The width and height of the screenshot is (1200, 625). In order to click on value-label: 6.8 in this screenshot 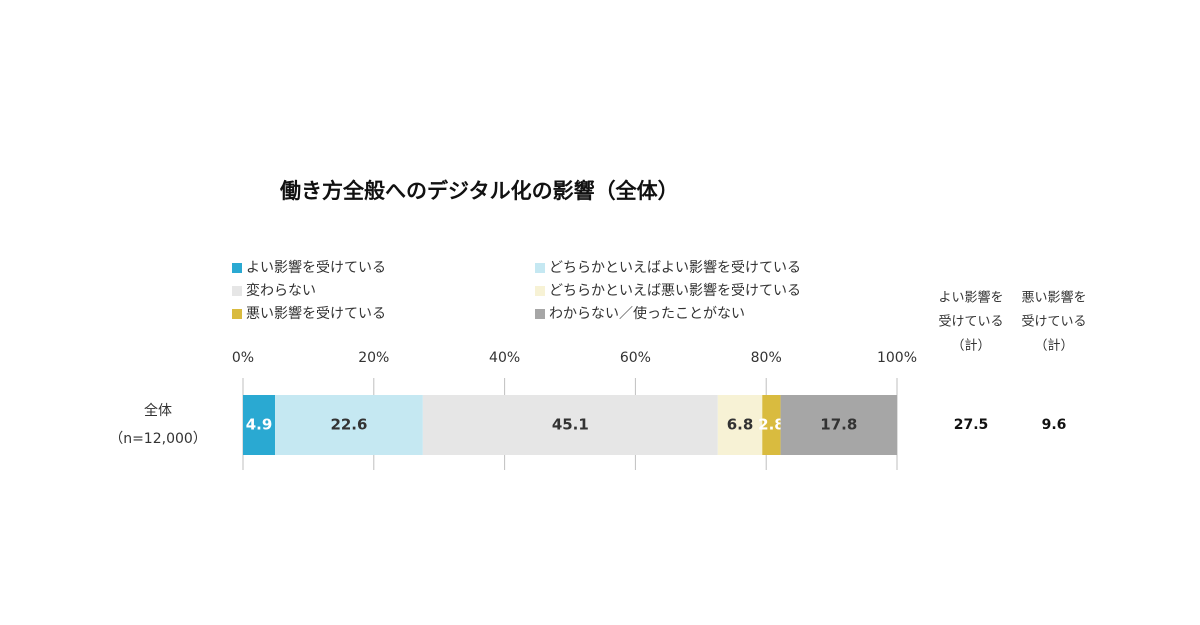, I will do `click(740, 425)`.